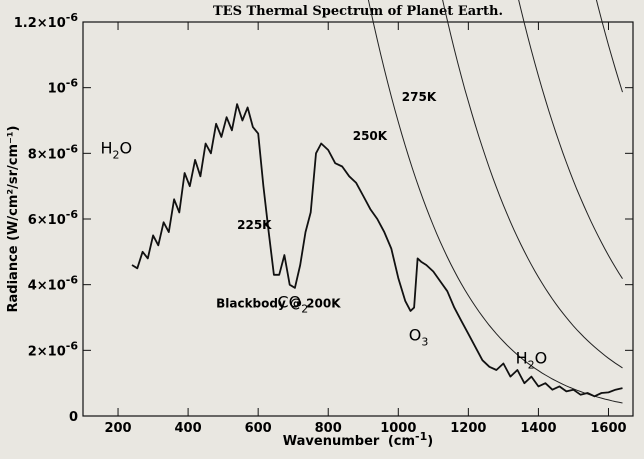  Describe the element at coordinates (13, 219) in the screenshot. I see `y-axis-title: Radiance (W/cm²/sr/cm⁻¹)` at that location.